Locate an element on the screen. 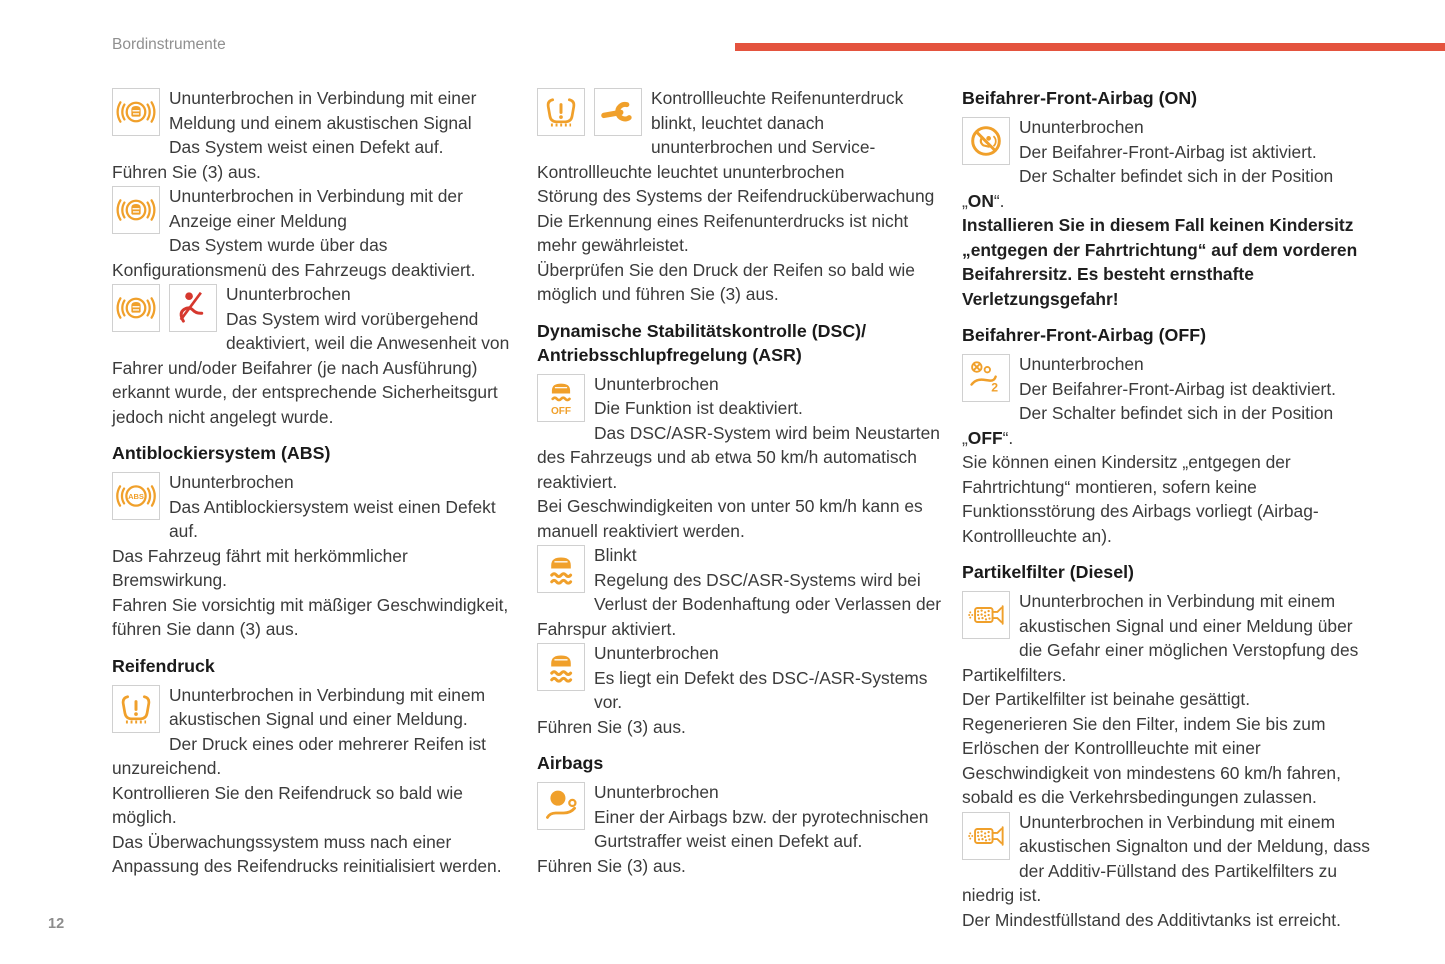 The image size is (1445, 964). service-wrench-icon is located at coordinates (618, 112).